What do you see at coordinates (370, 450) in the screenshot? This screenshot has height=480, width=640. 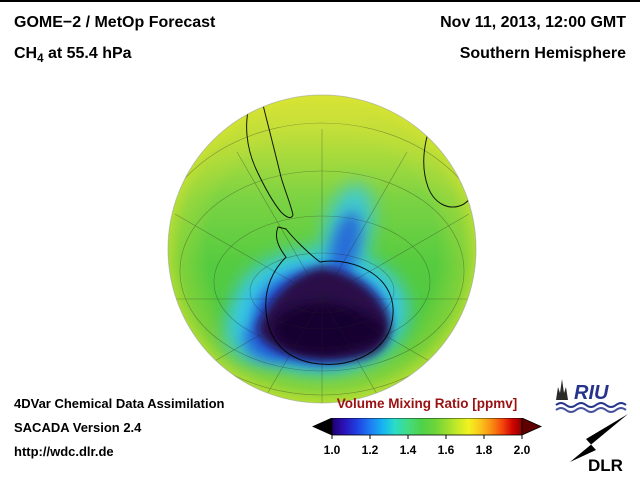 I see `colorbar-tick-label: 1.2` at bounding box center [370, 450].